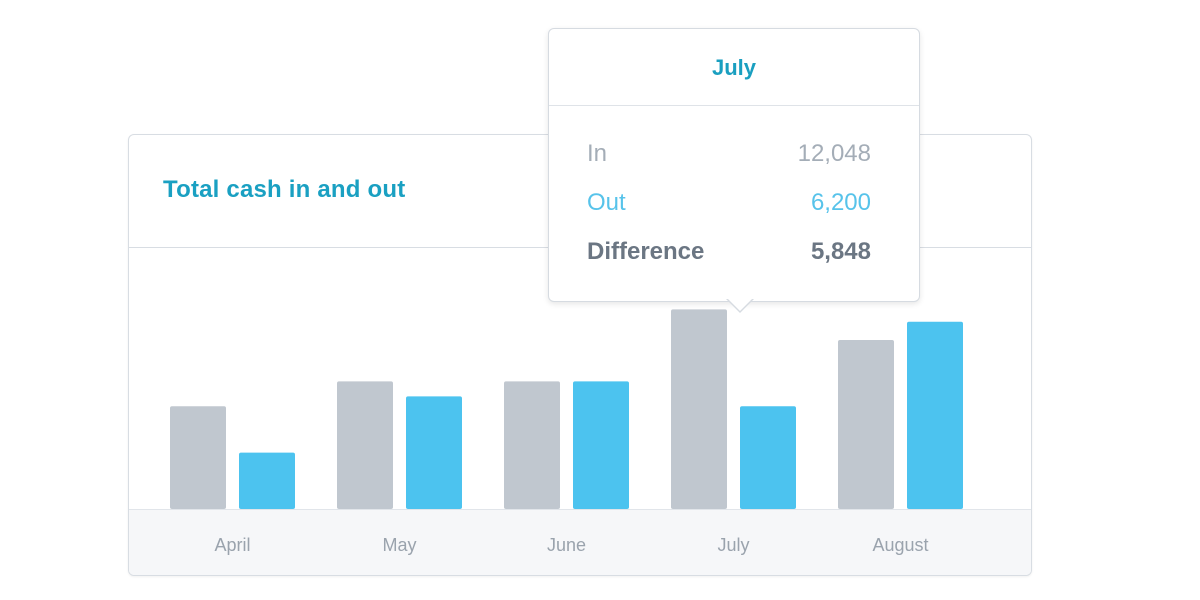  I want to click on bar-out-may, so click(434, 452).